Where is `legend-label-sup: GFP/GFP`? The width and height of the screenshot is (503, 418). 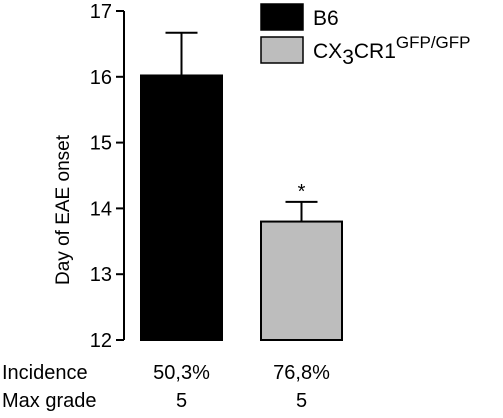 legend-label-sup: GFP/GFP is located at coordinates (433, 42).